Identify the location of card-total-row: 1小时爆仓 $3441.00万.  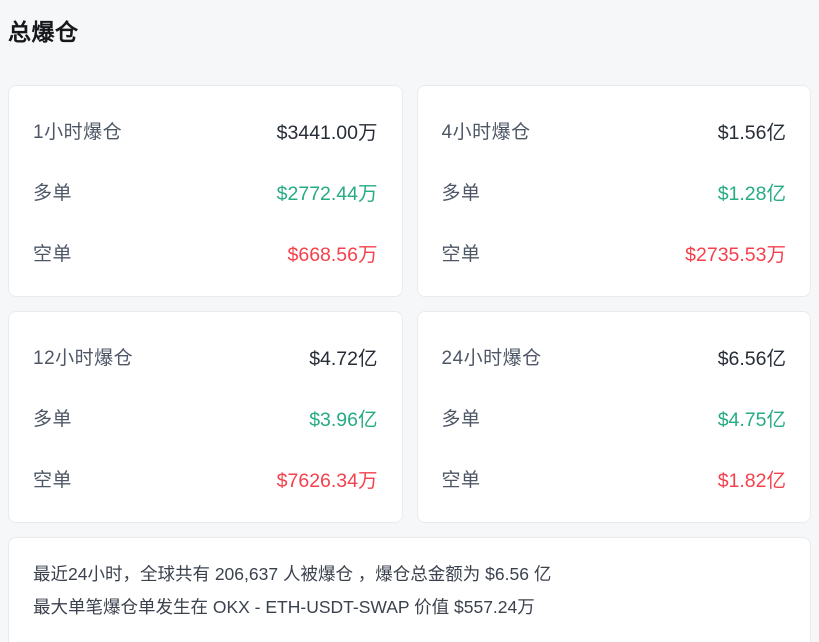
(205, 130).